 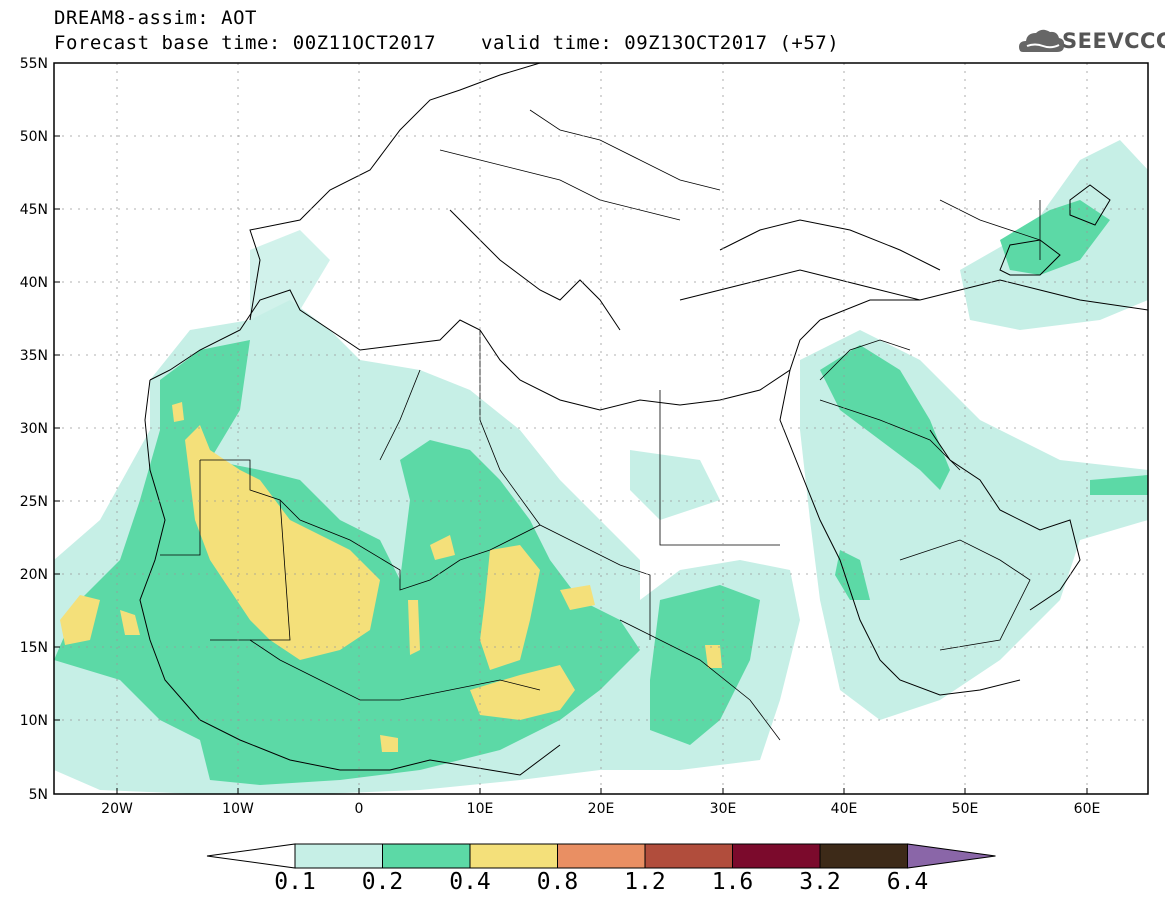 What do you see at coordinates (480, 809) in the screenshot?
I see `lon-label: 10E` at bounding box center [480, 809].